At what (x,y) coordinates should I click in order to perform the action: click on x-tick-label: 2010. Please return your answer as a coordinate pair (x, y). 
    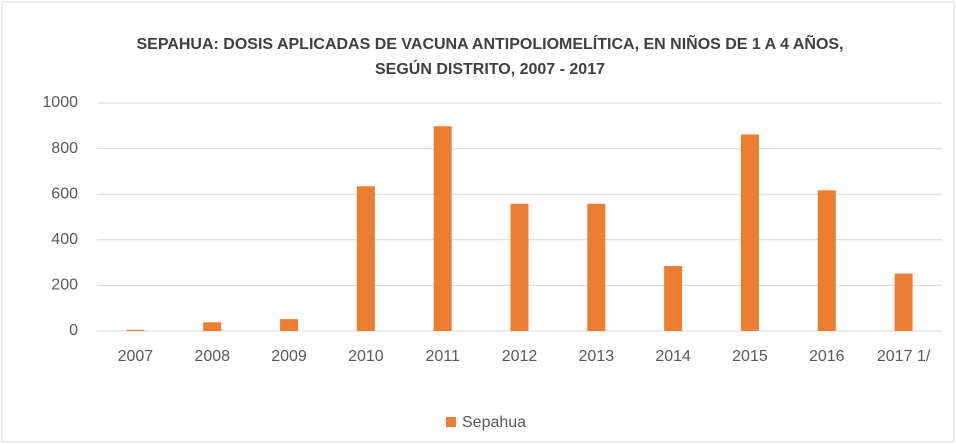
    Looking at the image, I should click on (366, 356).